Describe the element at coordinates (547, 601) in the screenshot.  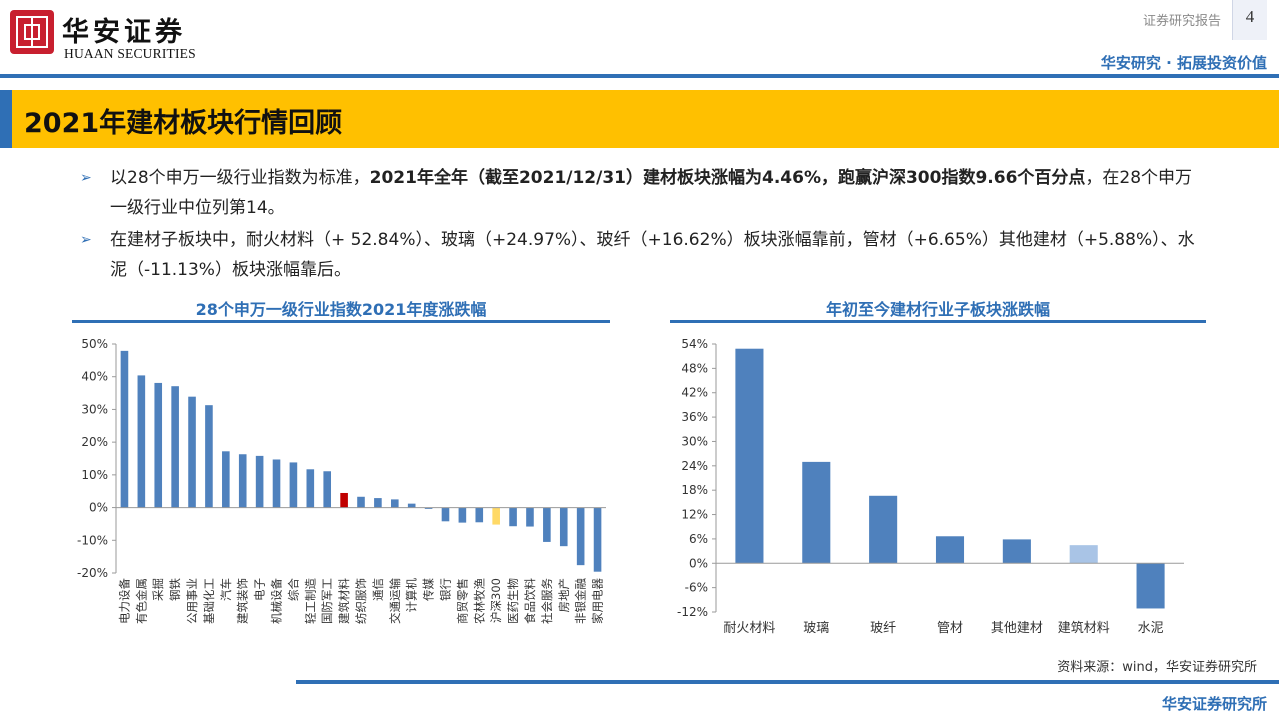
I see `x-tick-label: 社会服务` at that location.